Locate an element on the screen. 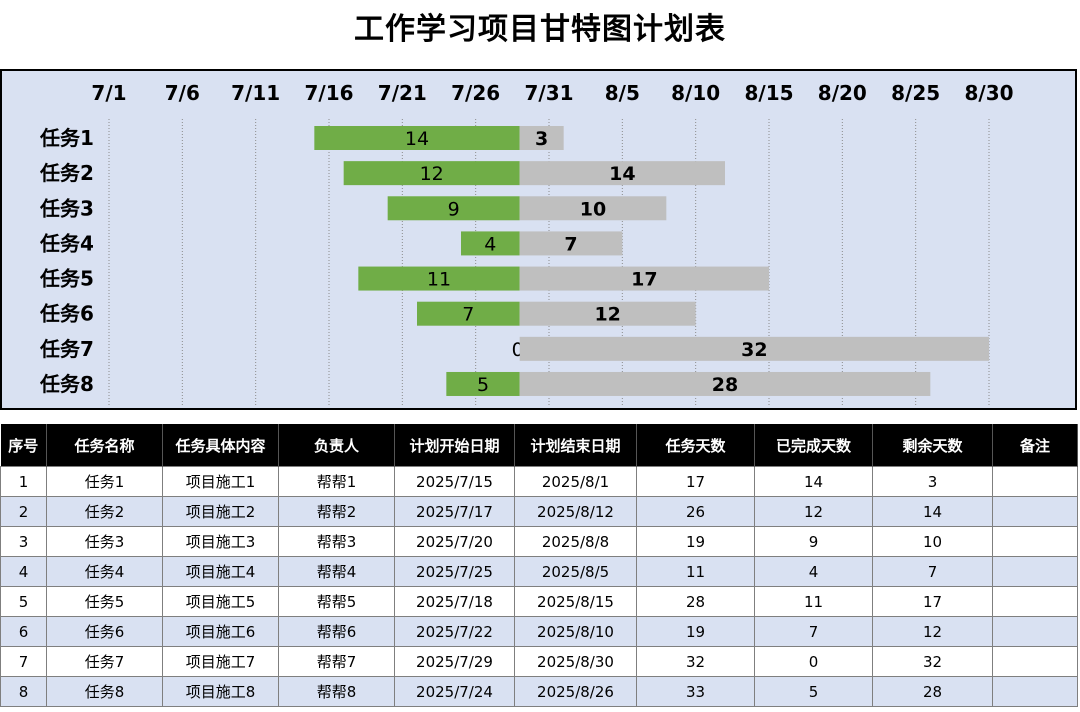  x-tick-label: 7/1 is located at coordinates (108, 93).